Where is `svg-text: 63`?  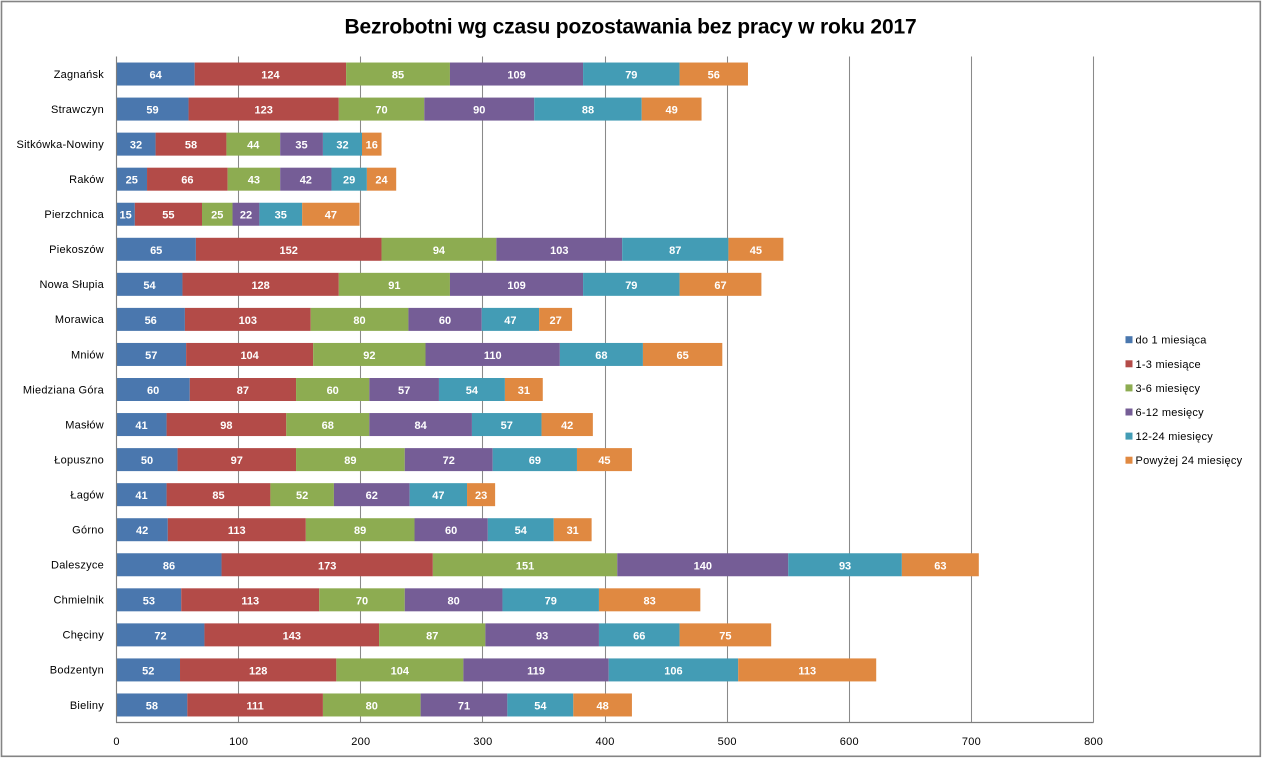
svg-text: 63 is located at coordinates (940, 566).